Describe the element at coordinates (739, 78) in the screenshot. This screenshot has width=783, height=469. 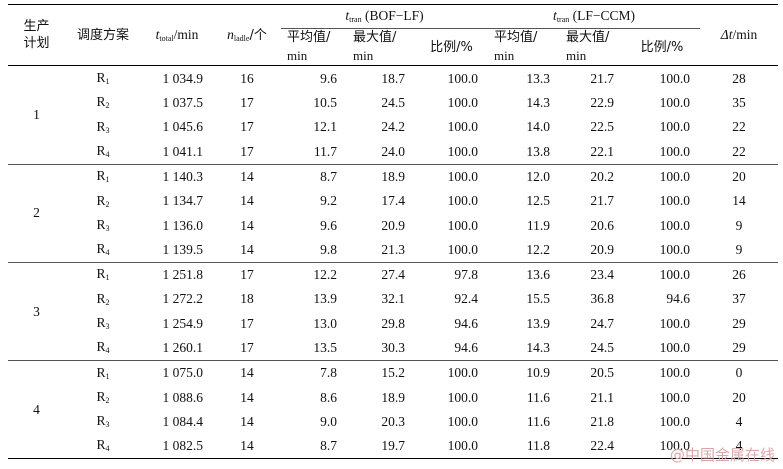
I see `delta-cell: 28` at that location.